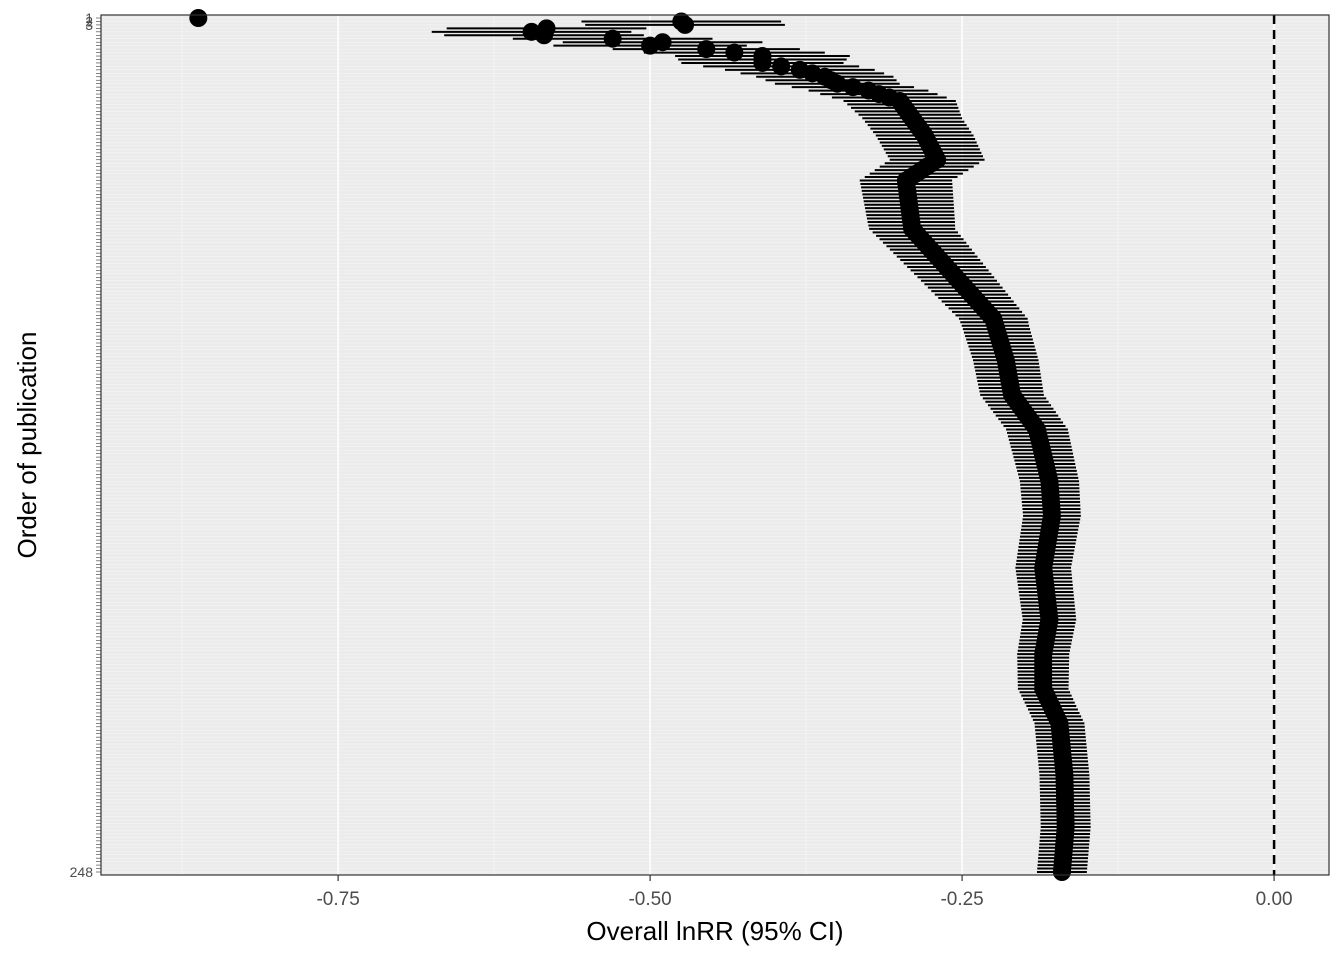 The height and width of the screenshot is (960, 1344). What do you see at coordinates (85, 445) in the screenshot?
I see `y-axis: 123 248` at bounding box center [85, 445].